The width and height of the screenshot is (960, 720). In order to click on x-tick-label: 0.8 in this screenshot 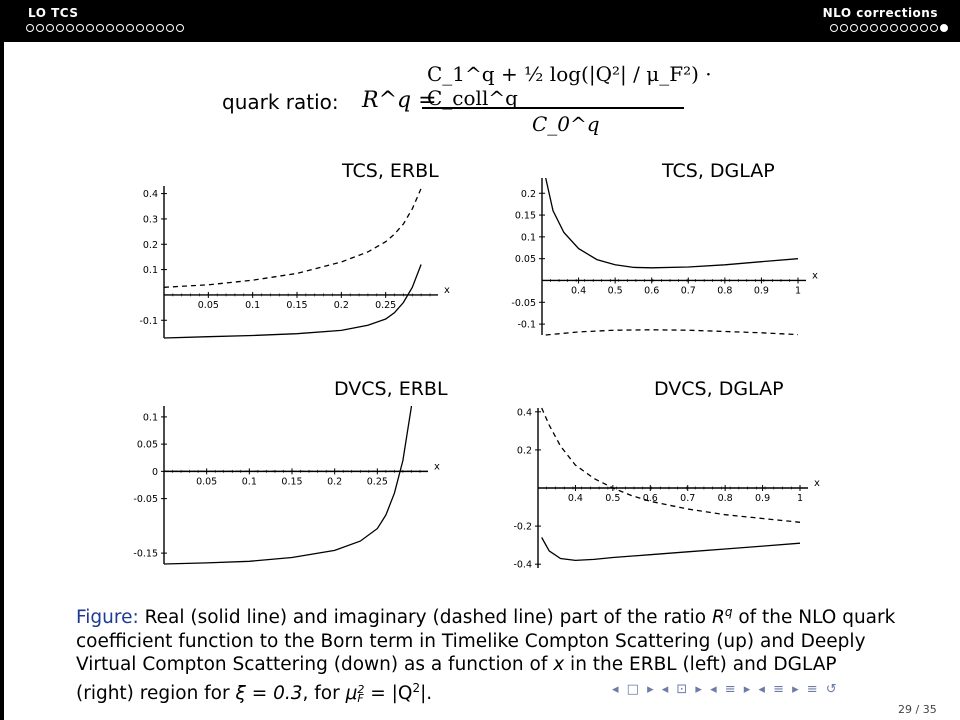, I will do `click(724, 290)`.